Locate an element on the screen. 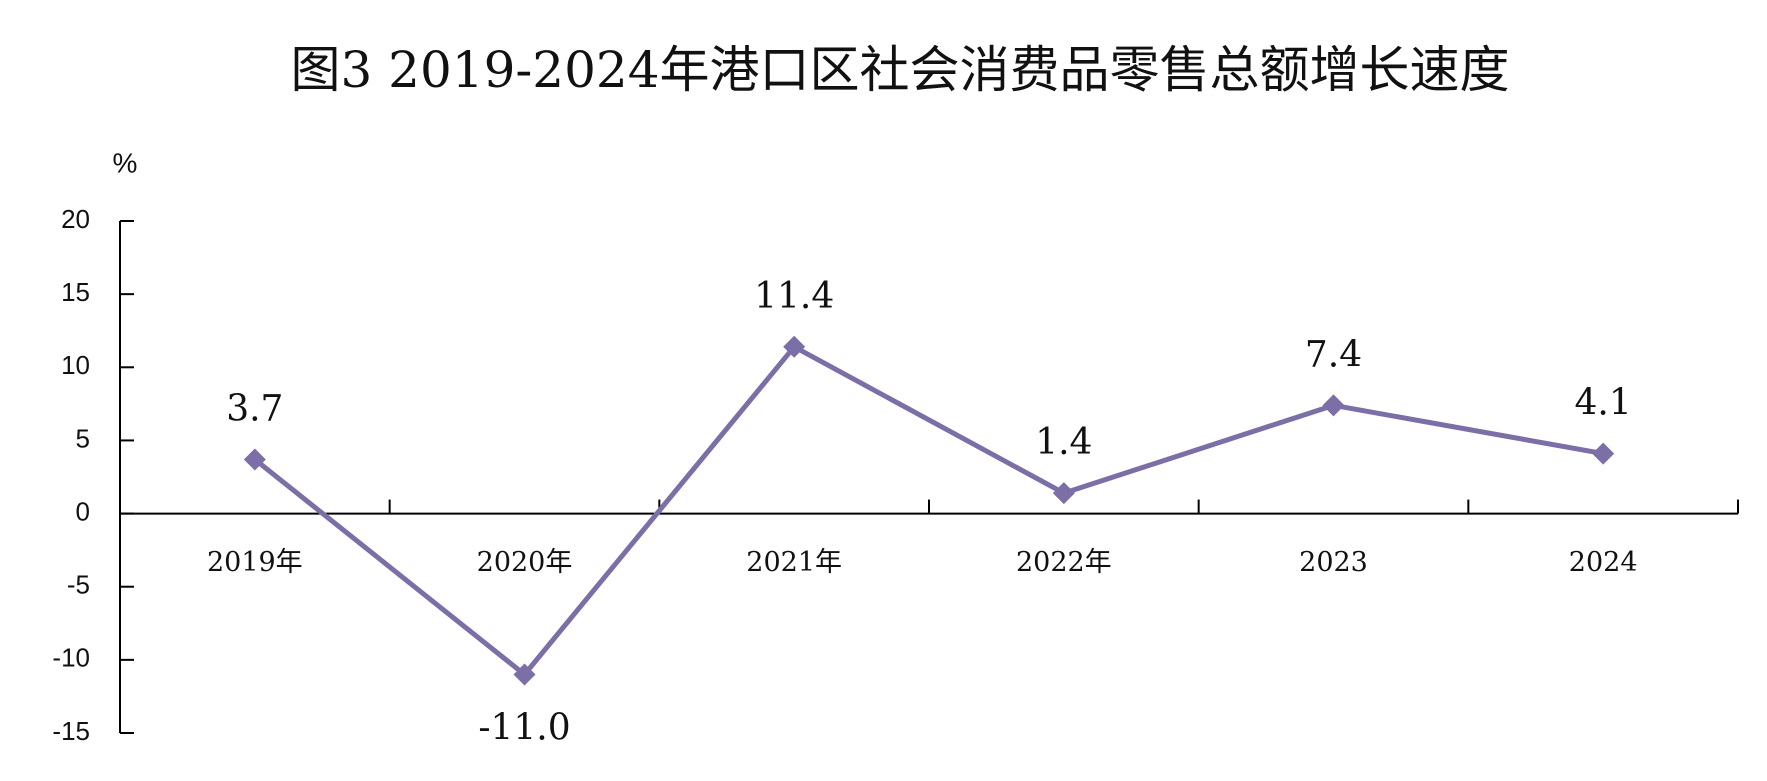 The height and width of the screenshot is (781, 1767). x-tick-label: 2021年 is located at coordinates (794, 562).